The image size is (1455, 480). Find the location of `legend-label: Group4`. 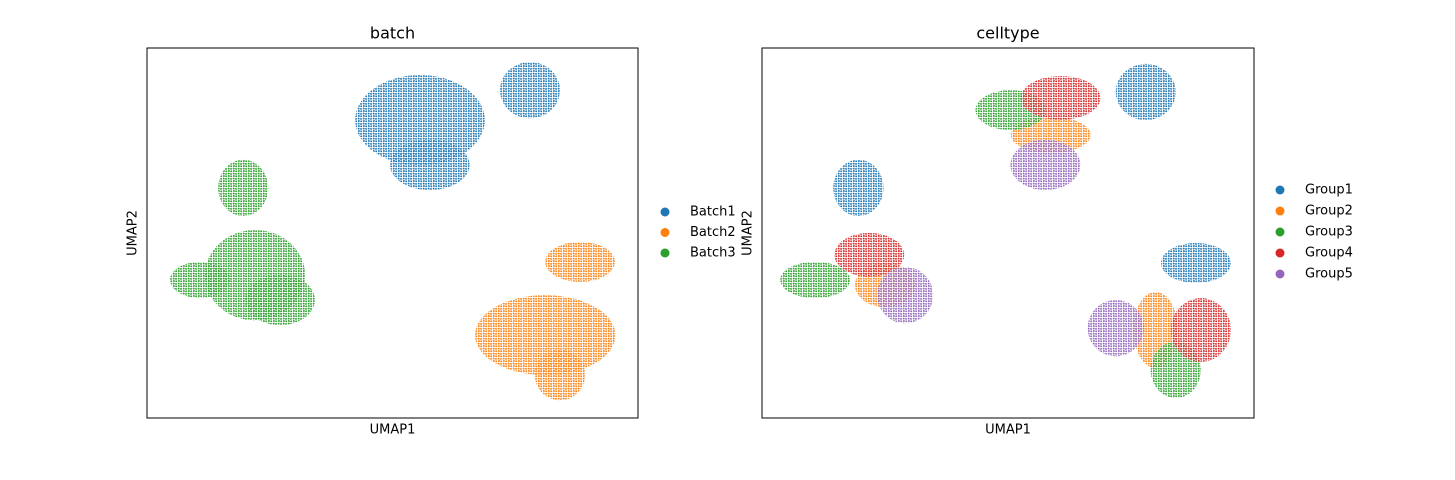

legend-label: Group4 is located at coordinates (1329, 253).